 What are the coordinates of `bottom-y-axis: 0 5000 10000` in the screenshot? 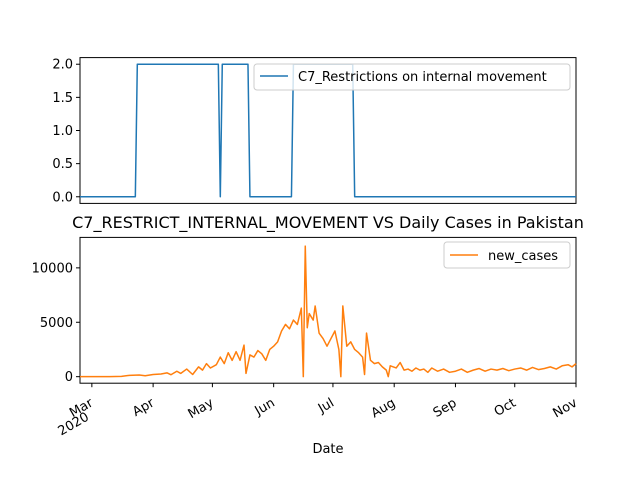 It's located at (56, 323).